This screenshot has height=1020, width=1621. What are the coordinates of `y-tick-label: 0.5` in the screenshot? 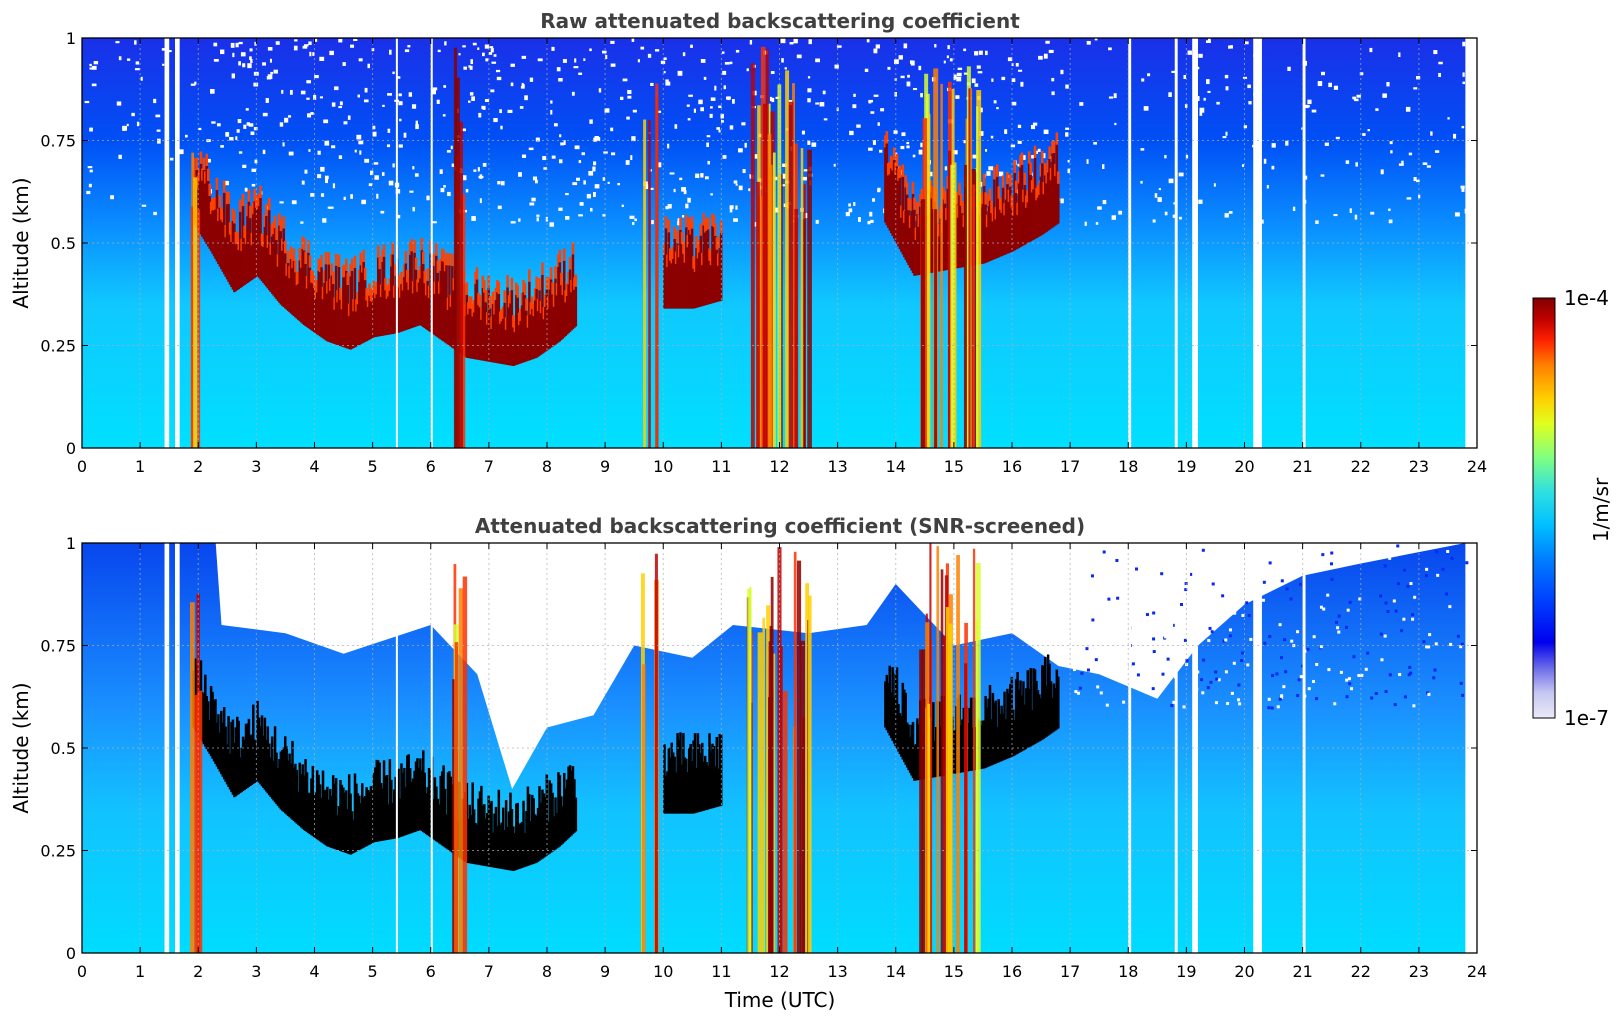 It's located at (63, 243).